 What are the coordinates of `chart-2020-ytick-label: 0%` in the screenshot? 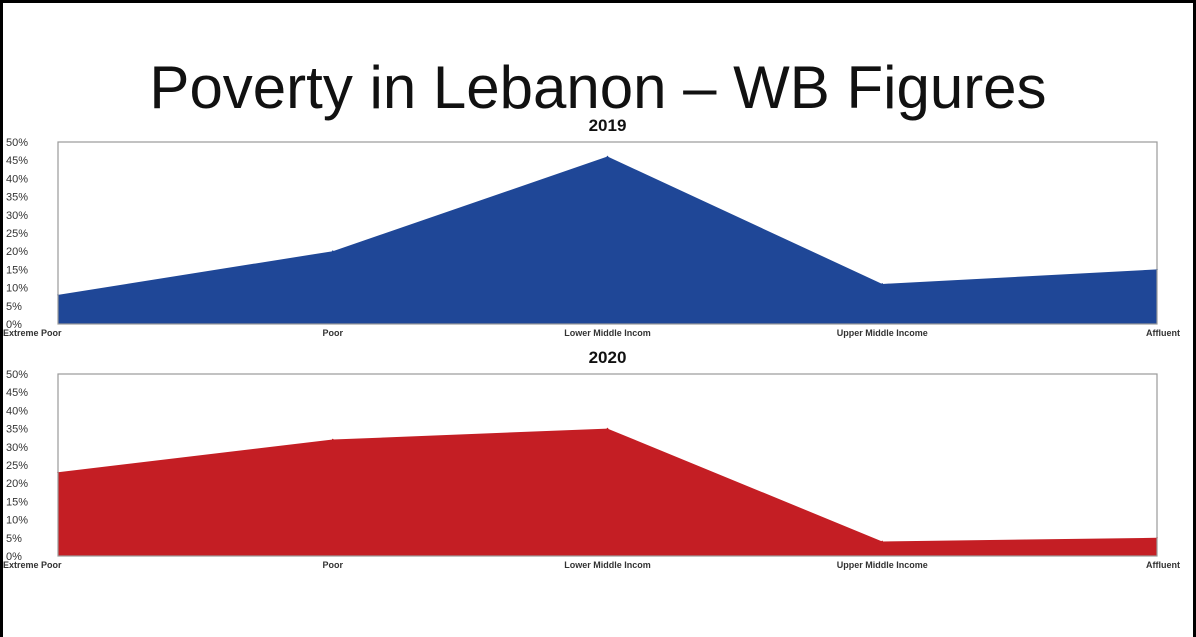 It's located at (14, 557).